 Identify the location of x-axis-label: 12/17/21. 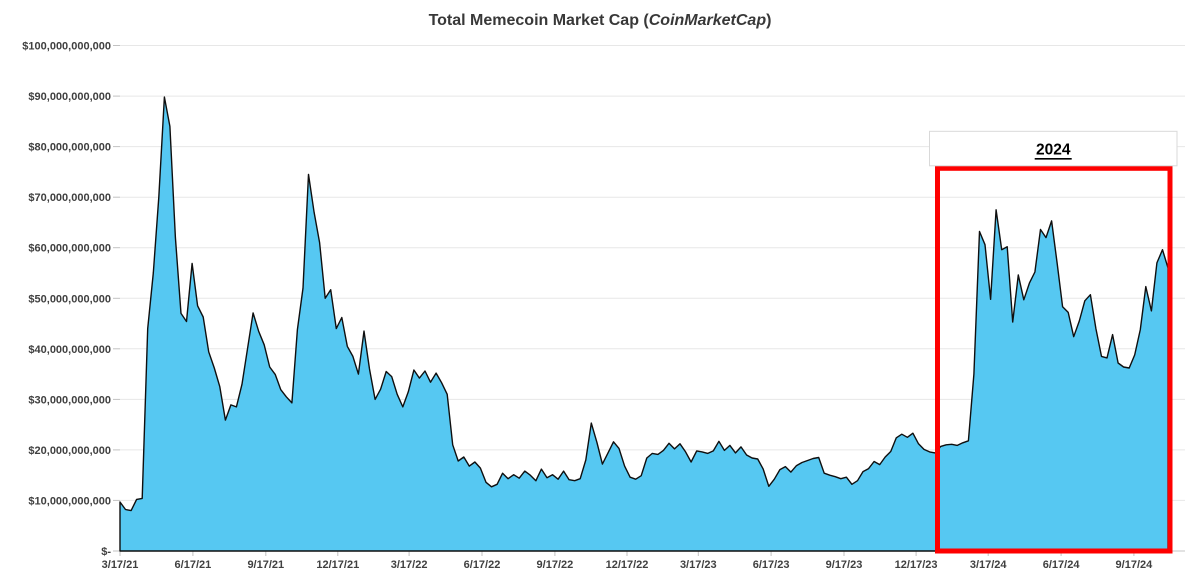
(337, 565).